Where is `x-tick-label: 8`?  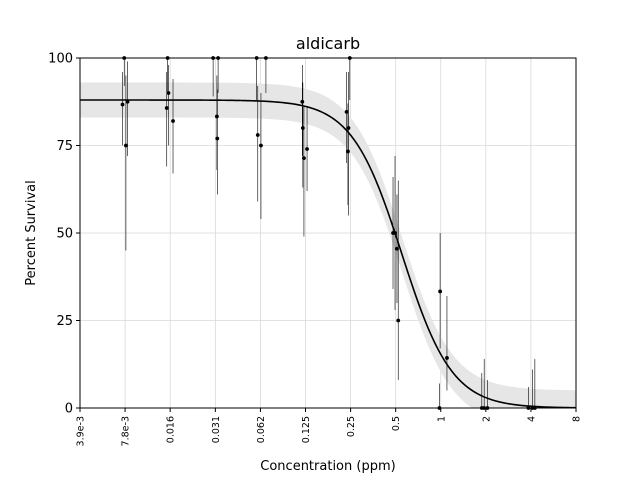 x-tick-label: 8 is located at coordinates (577, 419).